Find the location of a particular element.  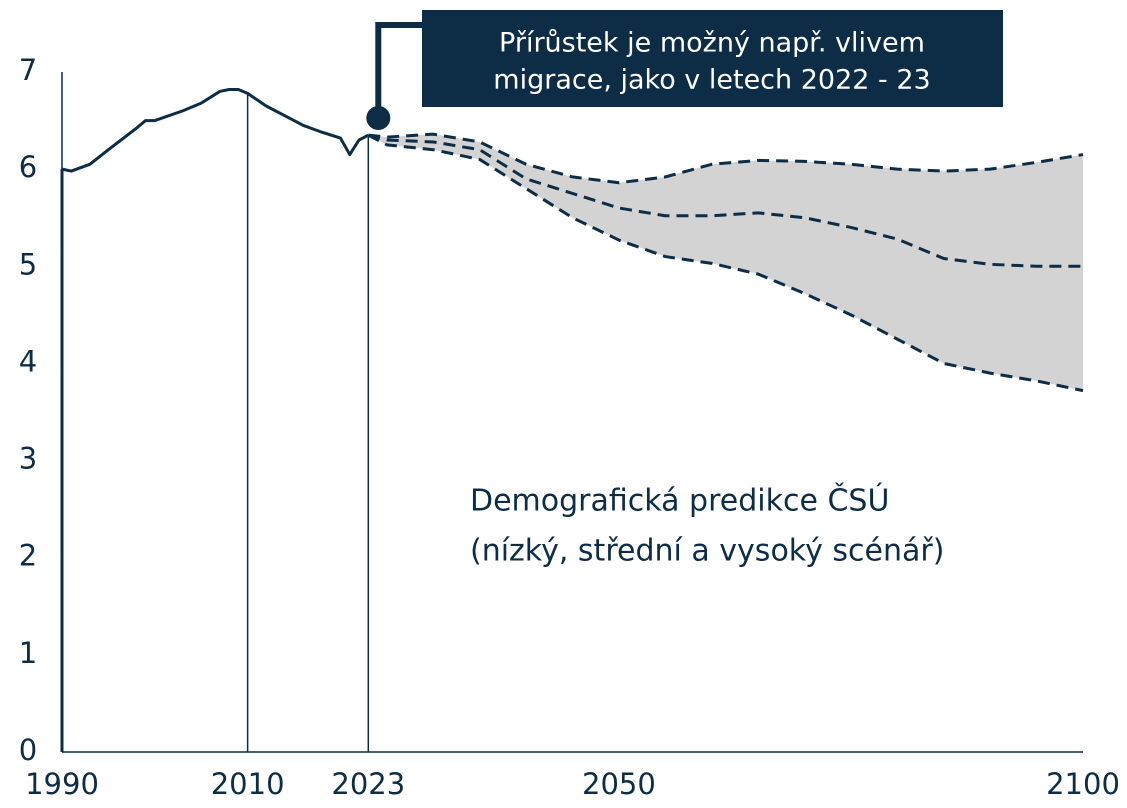

callout-connector is located at coordinates (398, 70).